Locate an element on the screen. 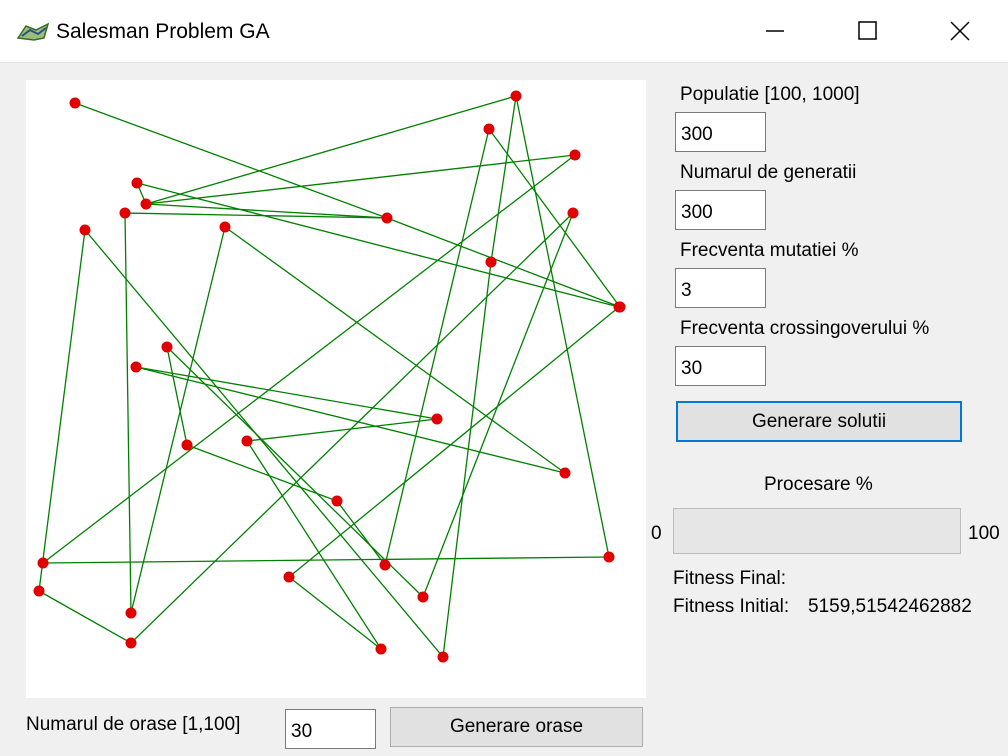  processing-label: Procesare % is located at coordinates (818, 484).